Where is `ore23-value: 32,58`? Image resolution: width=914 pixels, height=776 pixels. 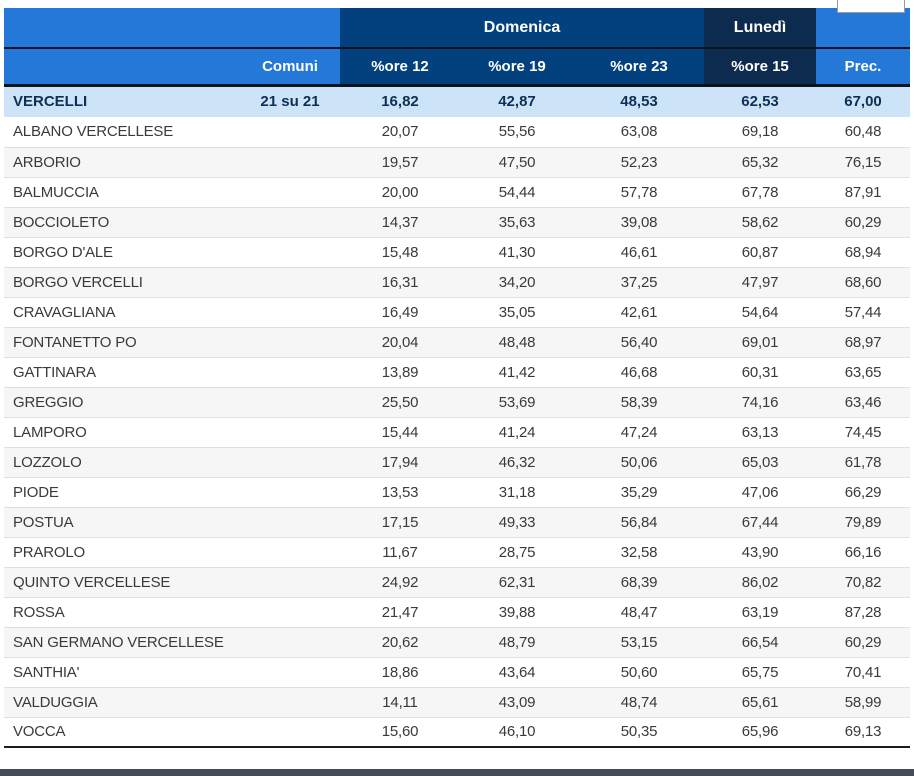
ore23-value: 32,58 is located at coordinates (639, 552).